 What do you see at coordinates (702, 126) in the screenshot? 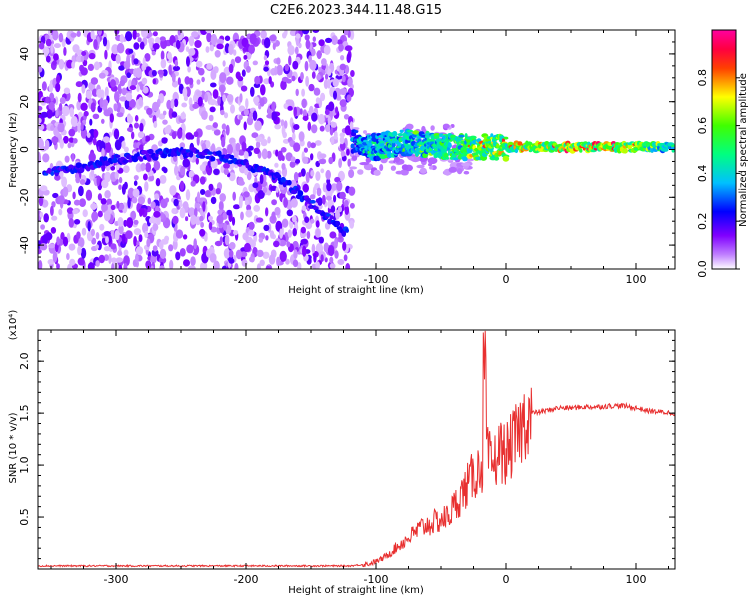
I see `colorbar-tick-label: 0.6` at bounding box center [702, 126].